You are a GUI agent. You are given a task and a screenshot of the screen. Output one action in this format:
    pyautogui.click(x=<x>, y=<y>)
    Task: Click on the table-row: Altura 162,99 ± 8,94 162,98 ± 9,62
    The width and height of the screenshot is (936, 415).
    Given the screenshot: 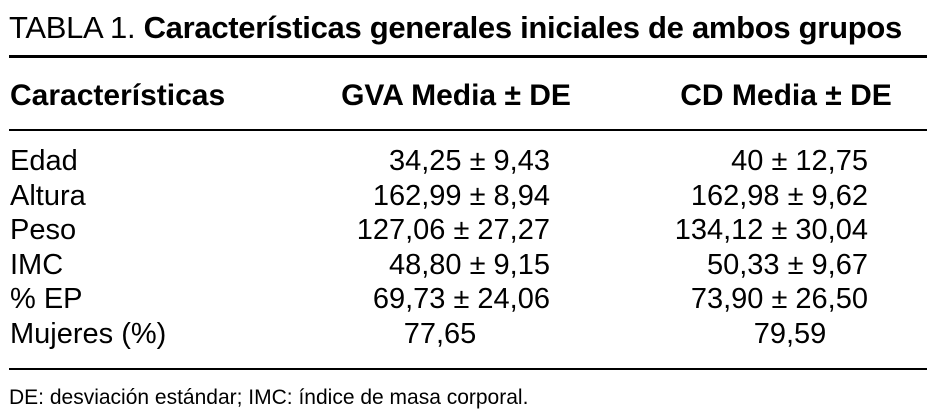 What is the action you would take?
    pyautogui.click(x=468, y=196)
    